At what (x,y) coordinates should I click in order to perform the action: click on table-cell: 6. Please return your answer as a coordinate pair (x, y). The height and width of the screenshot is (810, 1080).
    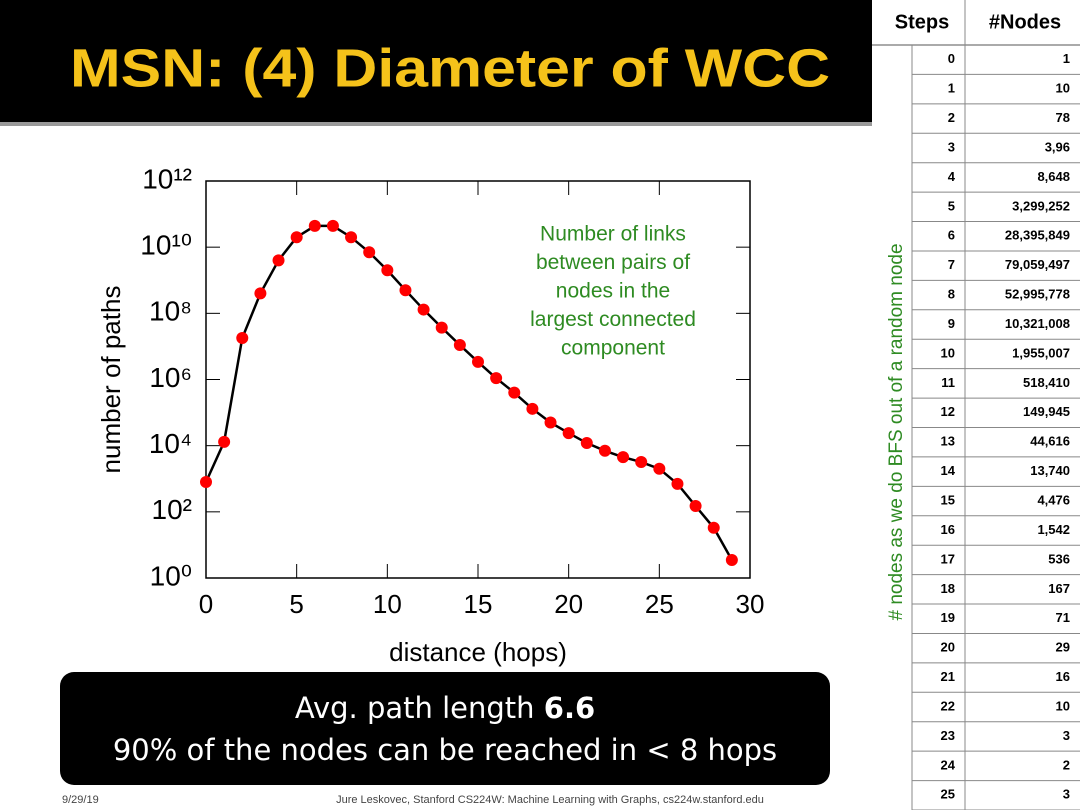
    Looking at the image, I should click on (951, 235).